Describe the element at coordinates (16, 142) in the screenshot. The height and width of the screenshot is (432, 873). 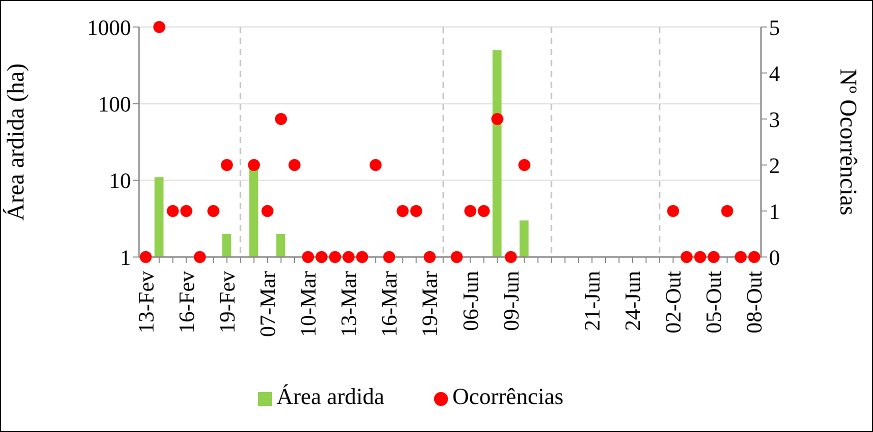
I see `y-axis-title: Área ardida (ha)` at that location.